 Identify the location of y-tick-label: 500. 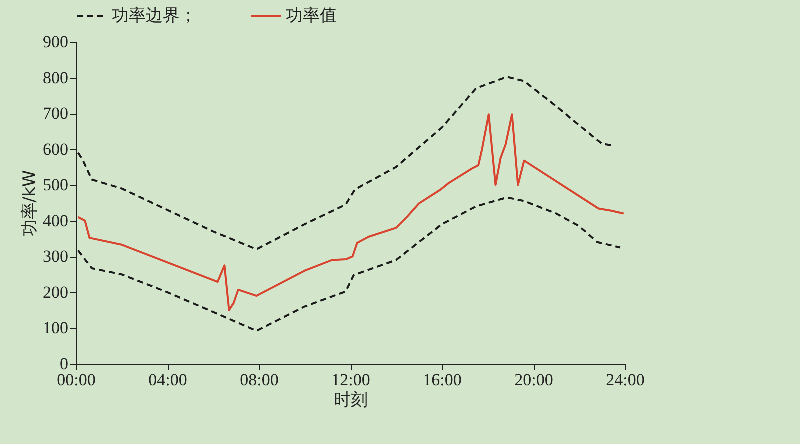
(55, 185).